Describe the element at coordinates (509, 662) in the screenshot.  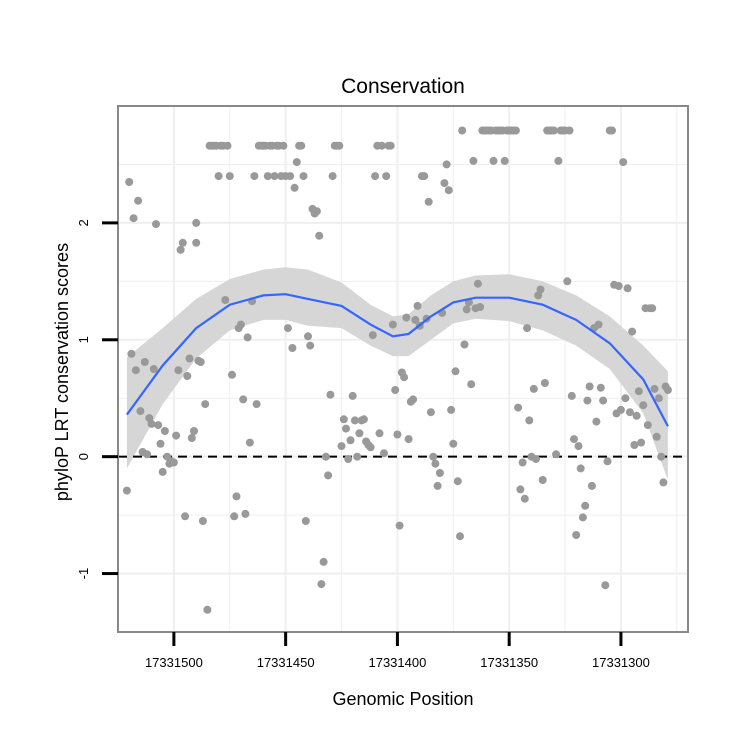
I see `x-tick-label: 17331350` at that location.